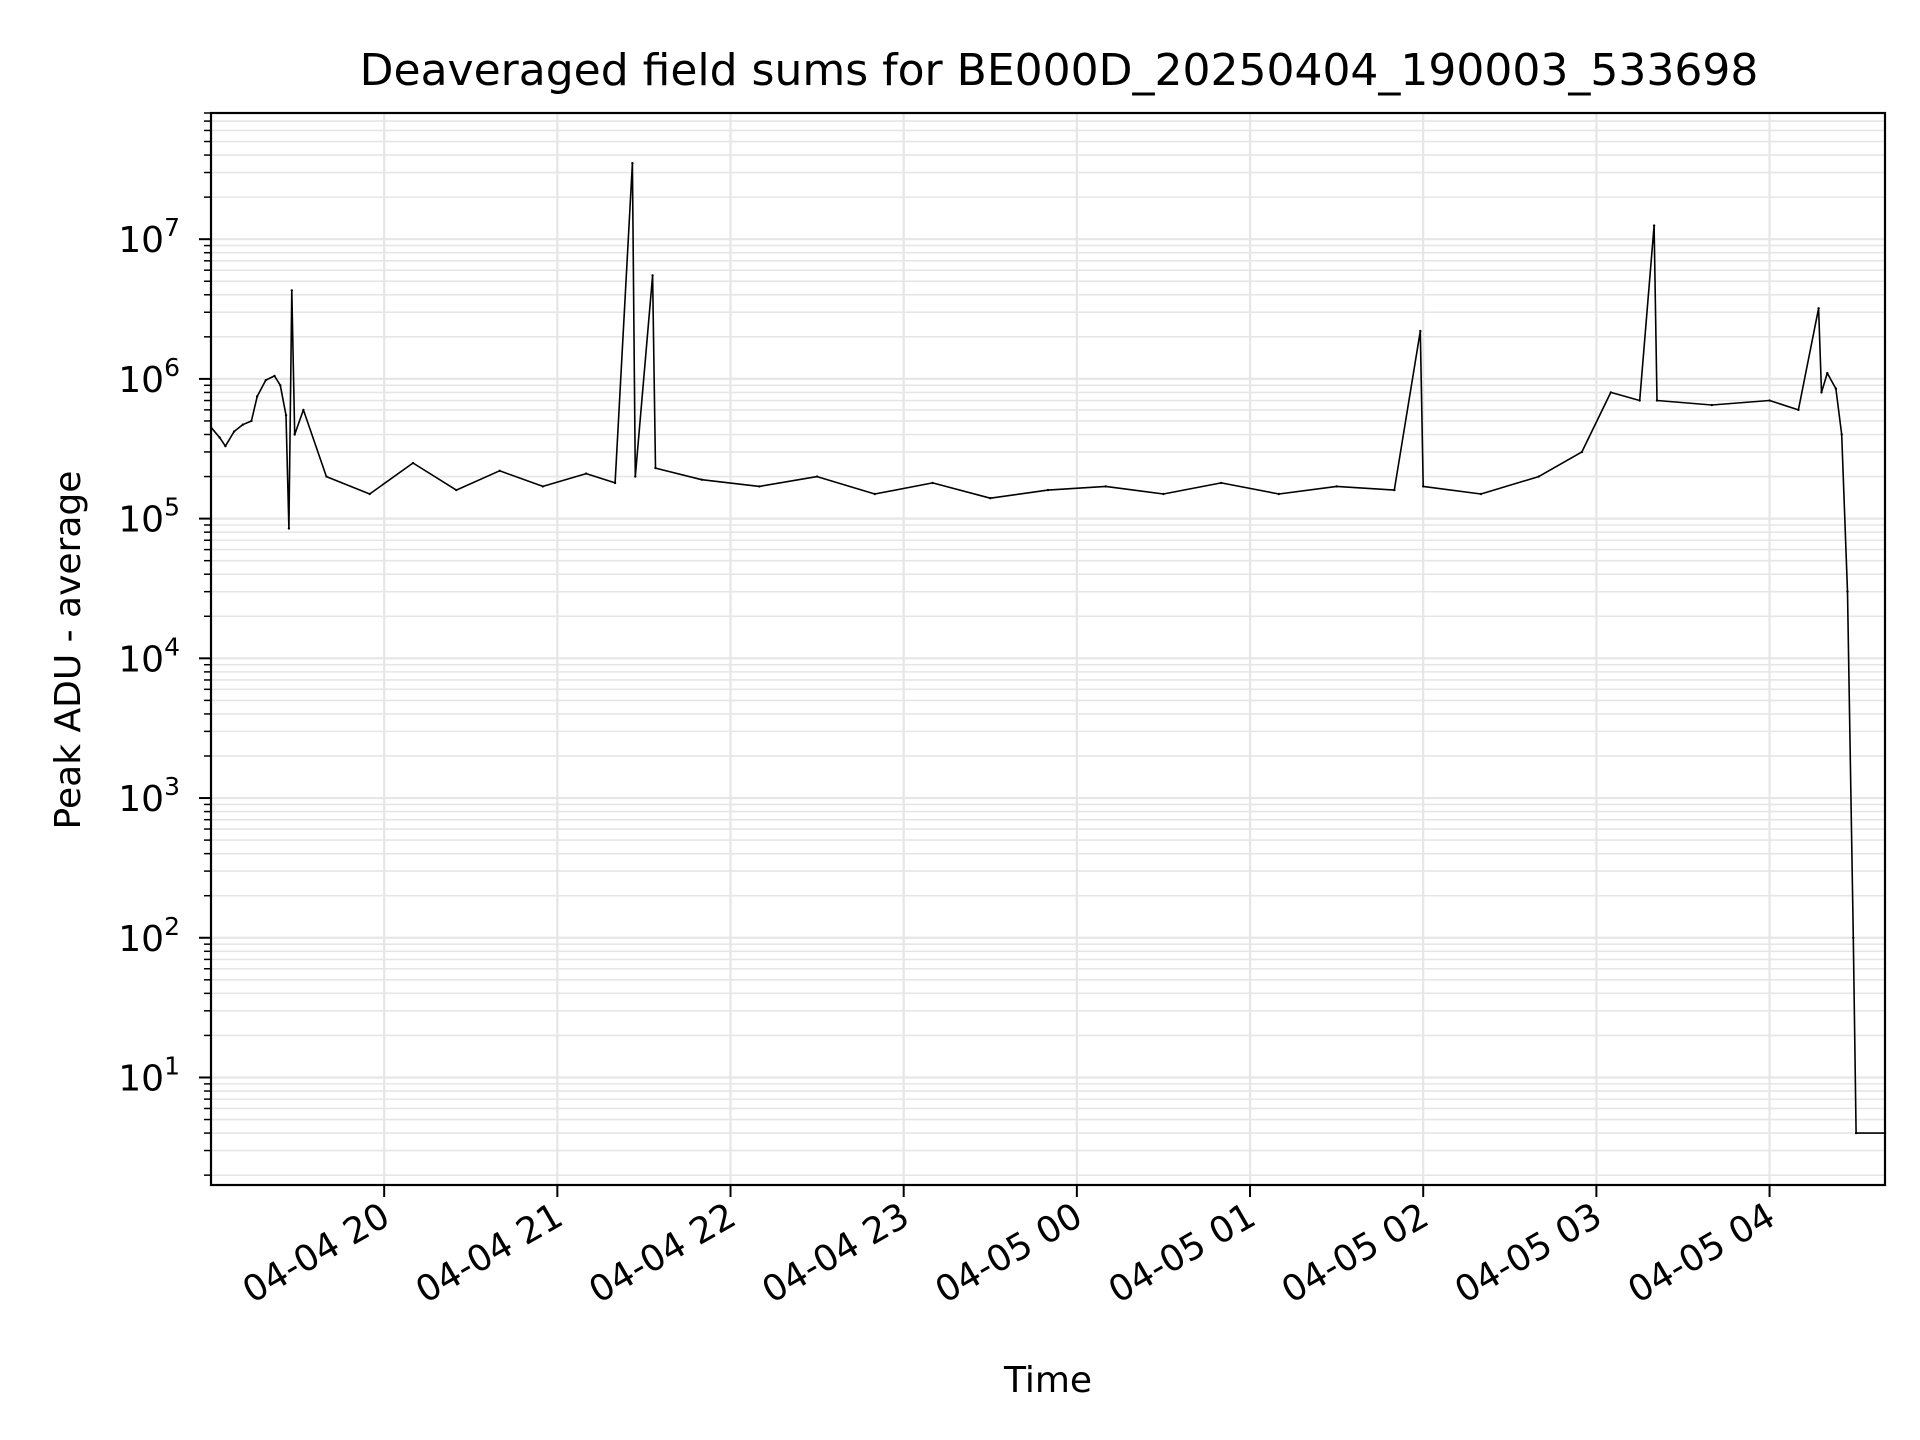 The height and width of the screenshot is (1440, 1920). What do you see at coordinates (149, 796) in the screenshot?
I see `y-tick-label: 10³` at bounding box center [149, 796].